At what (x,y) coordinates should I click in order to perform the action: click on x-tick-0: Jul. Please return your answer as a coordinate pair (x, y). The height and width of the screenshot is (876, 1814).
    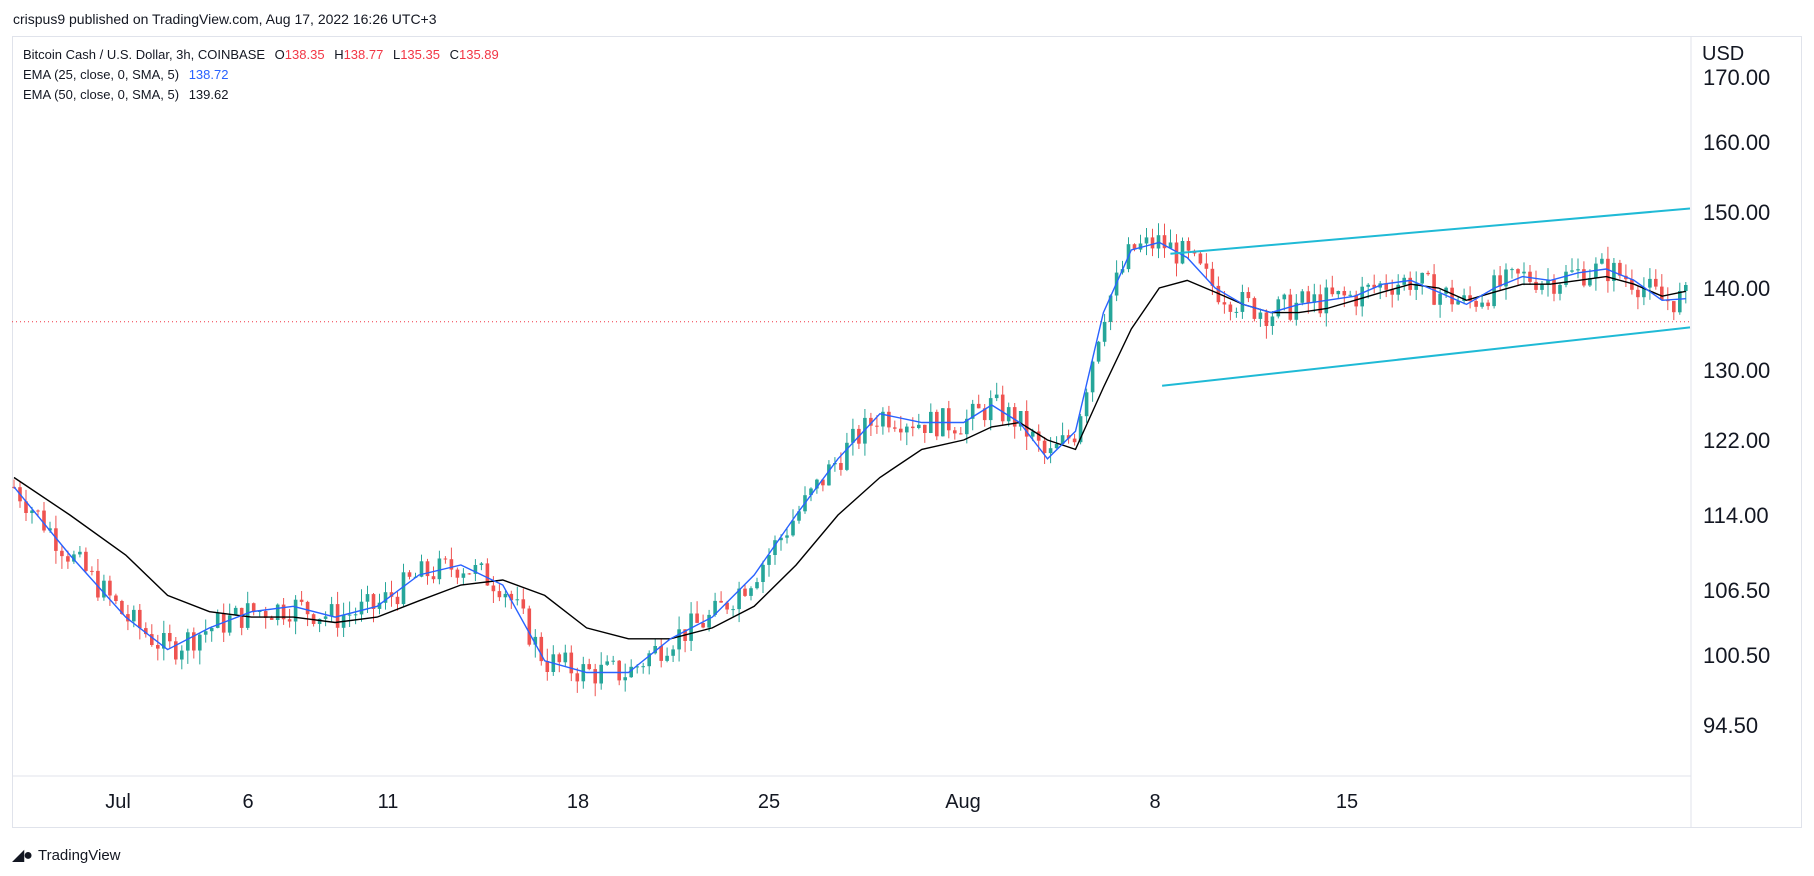
    Looking at the image, I should click on (118, 802).